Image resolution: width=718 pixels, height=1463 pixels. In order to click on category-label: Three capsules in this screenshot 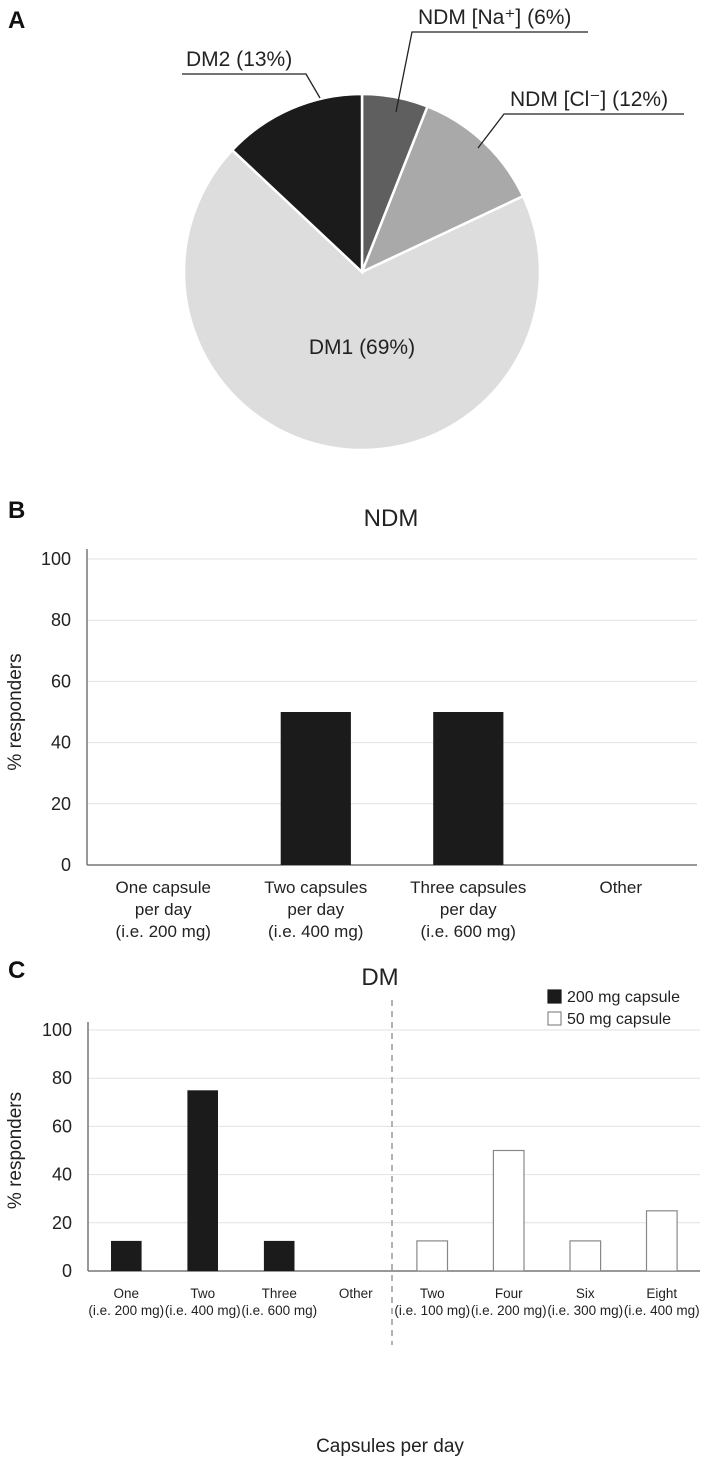, I will do `click(468, 887)`.